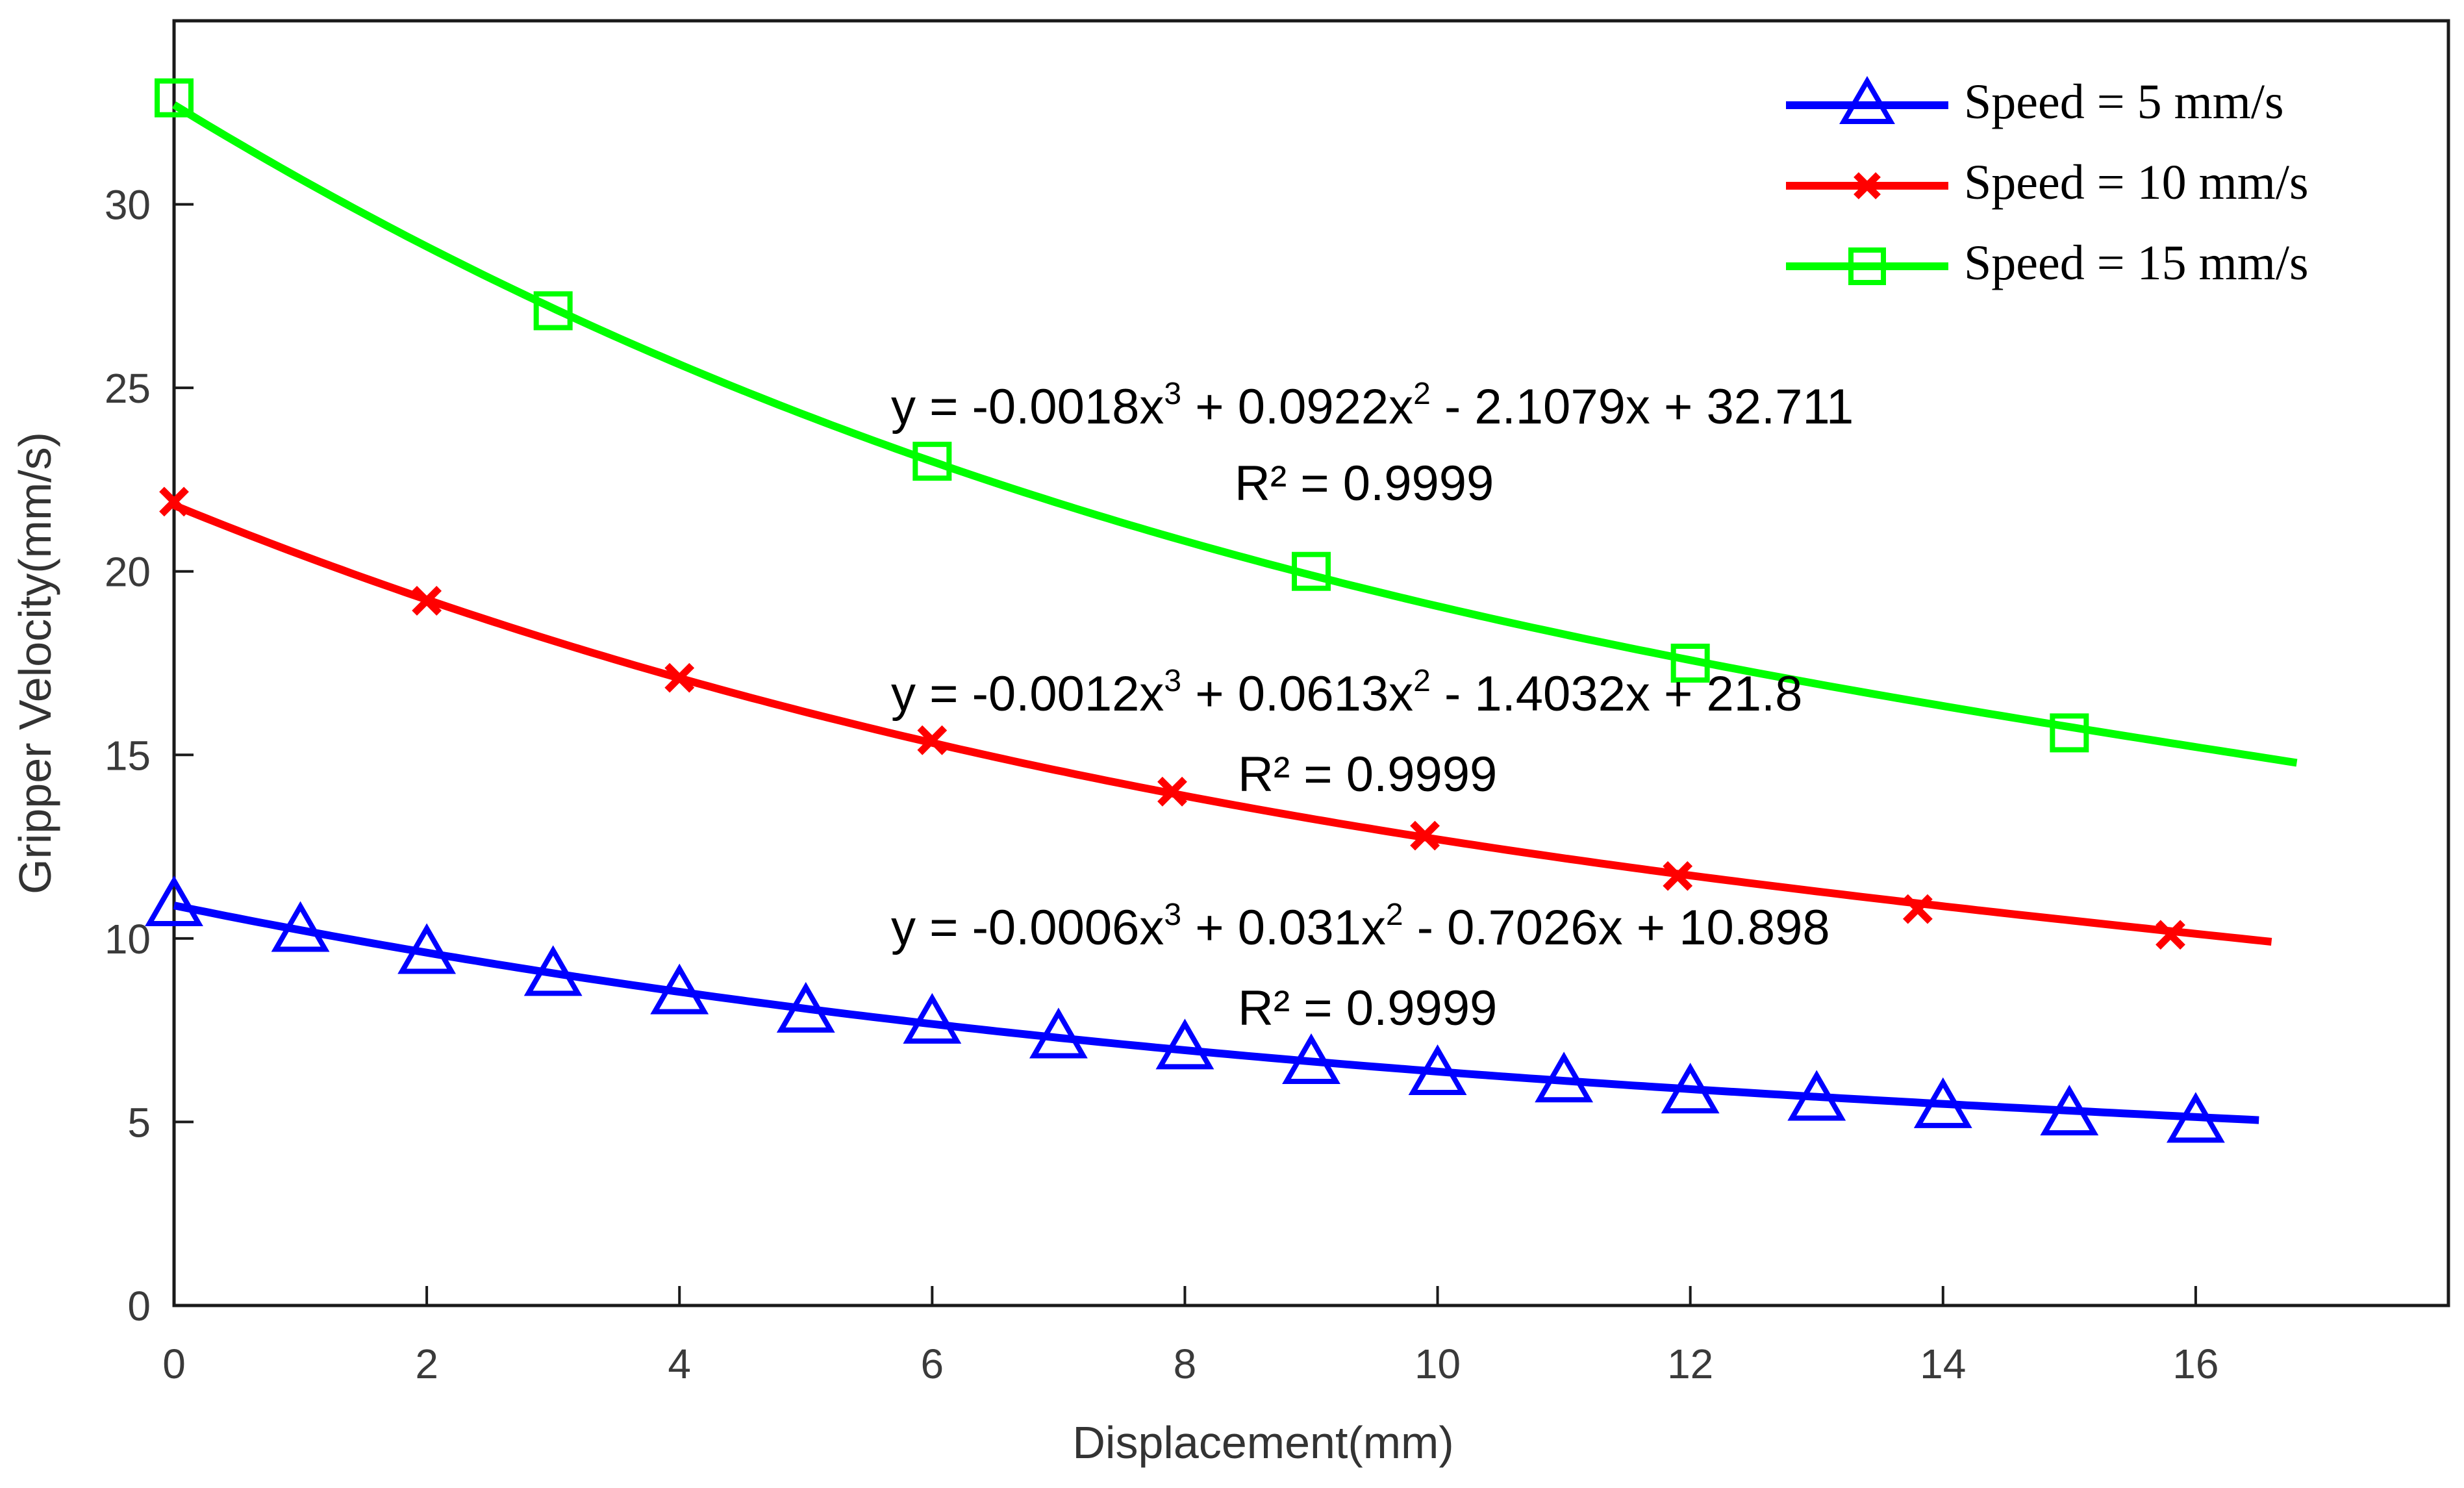  What do you see at coordinates (1867, 100) in the screenshot?
I see `legend-marker-triangle` at bounding box center [1867, 100].